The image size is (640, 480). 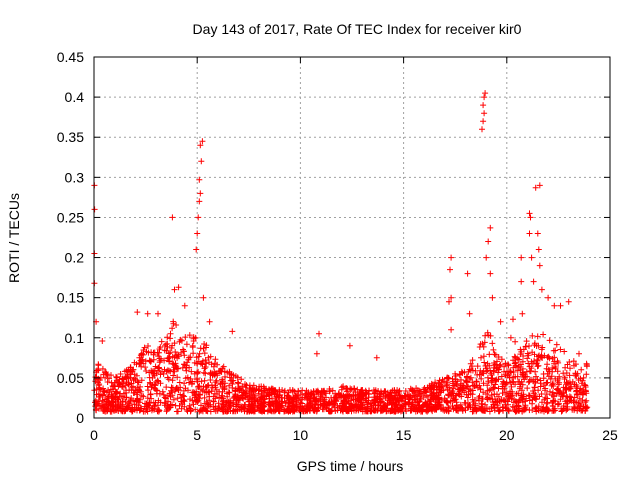 I want to click on x-axis-label: GPS time / hours, so click(x=350, y=466).